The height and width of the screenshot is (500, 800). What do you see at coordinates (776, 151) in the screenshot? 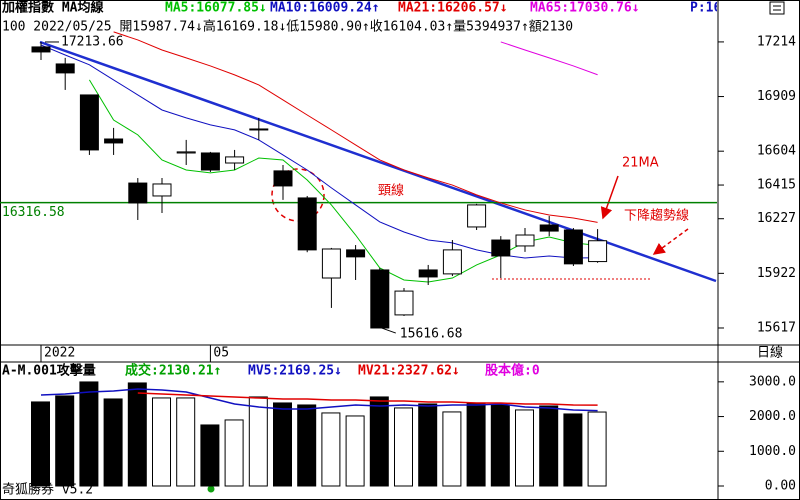
I see `y-tick-label: 16604` at bounding box center [776, 151].